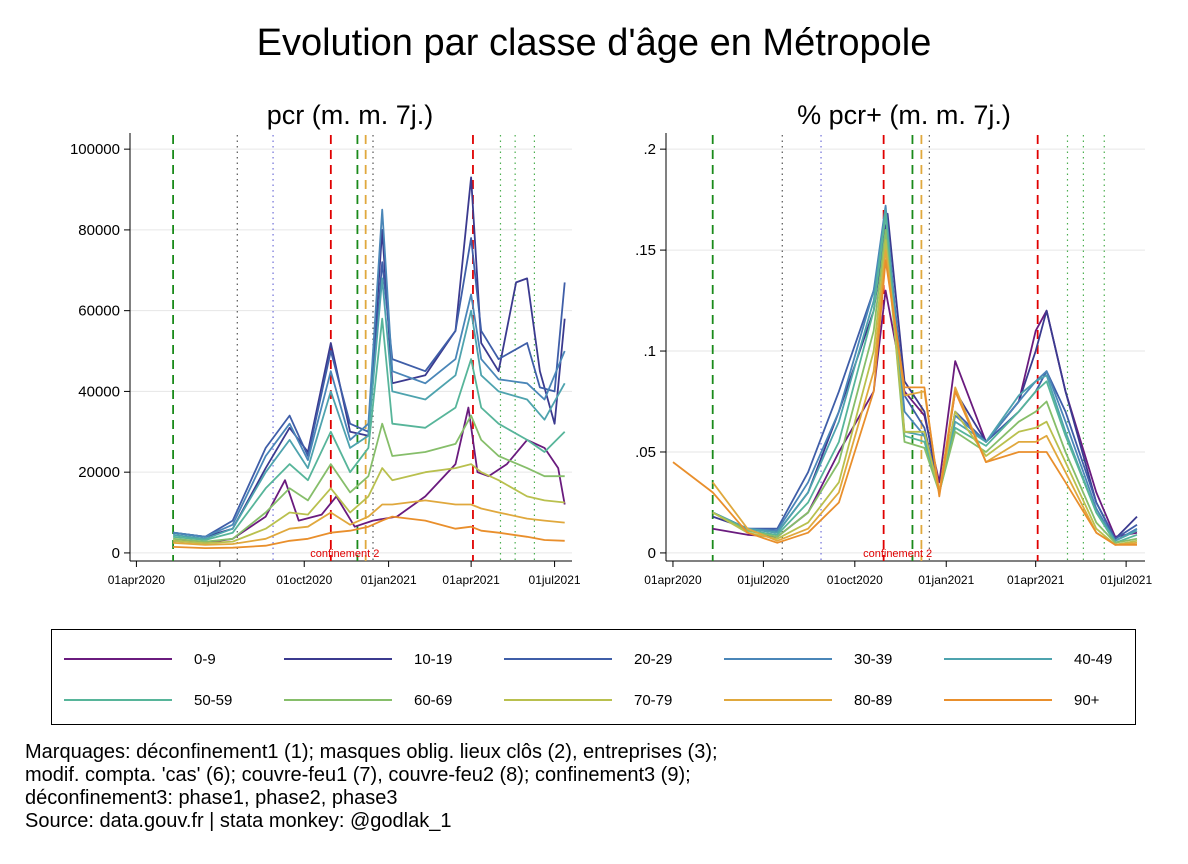  What do you see at coordinates (649, 149) in the screenshot?
I see `y-tick-label: .2` at bounding box center [649, 149].